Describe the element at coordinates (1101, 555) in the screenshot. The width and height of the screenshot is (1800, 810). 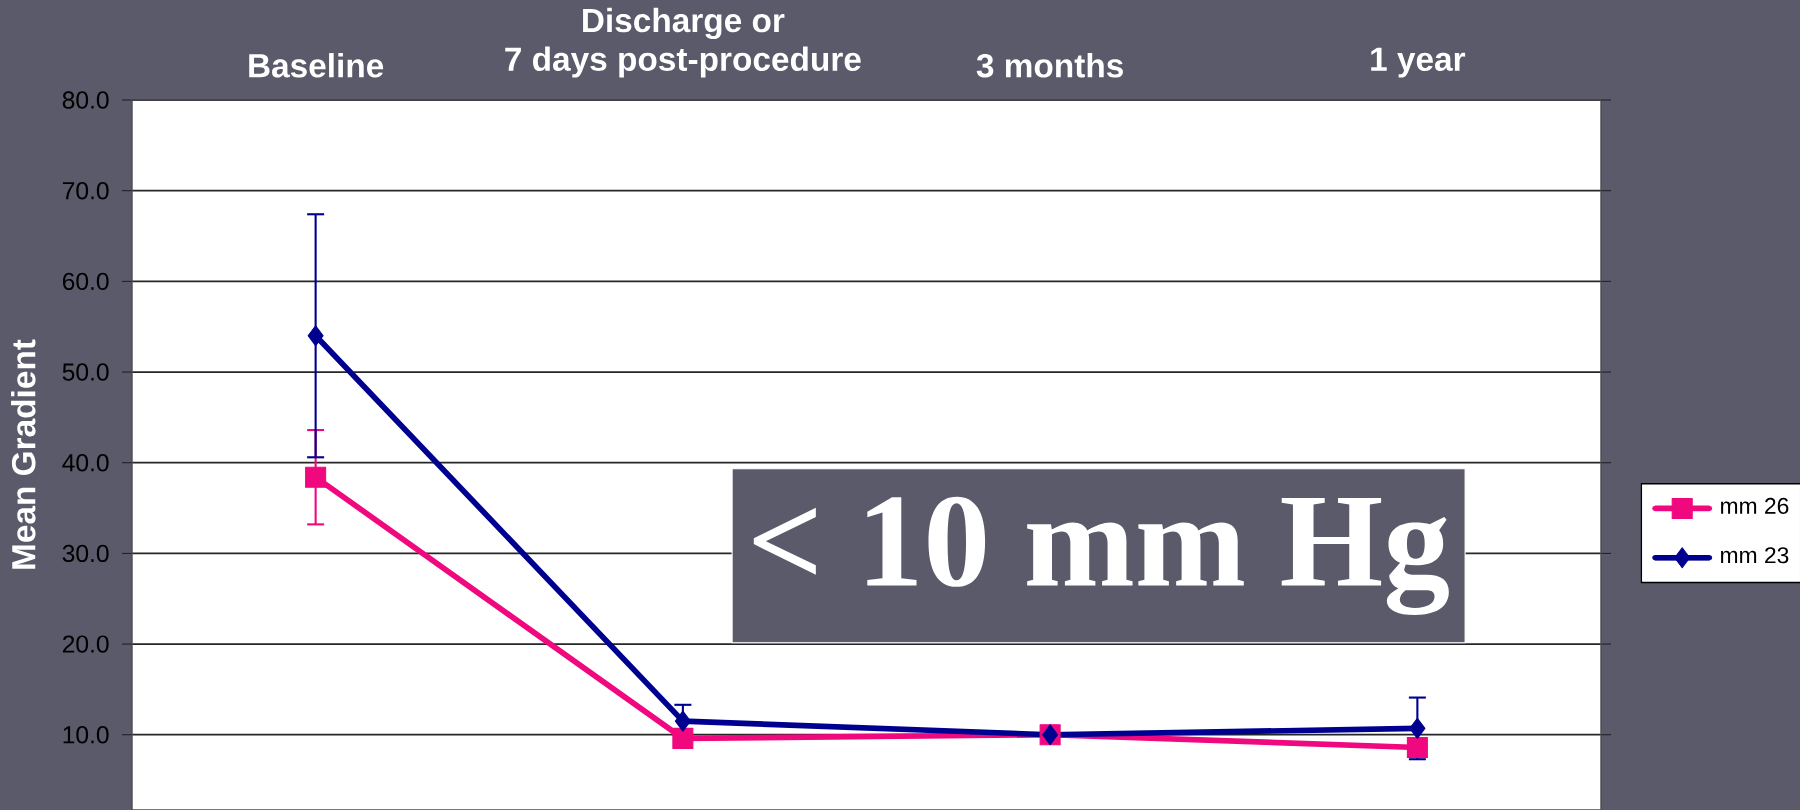
I see `annotation: < 10 mm Hg` at that location.